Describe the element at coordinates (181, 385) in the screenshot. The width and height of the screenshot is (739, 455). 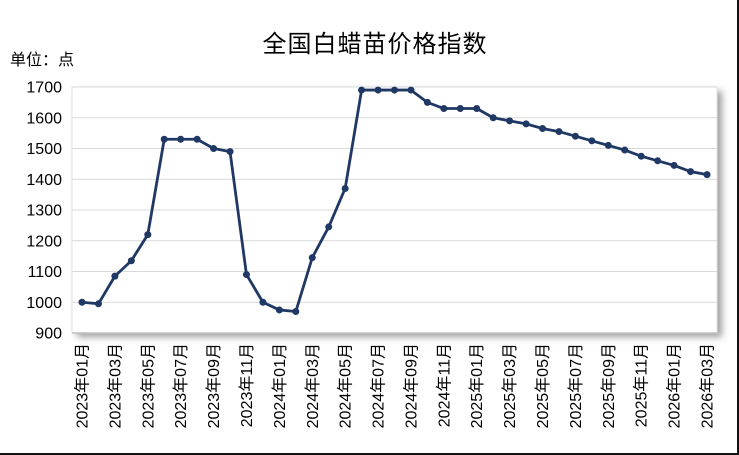
I see `x-tick-label: 2023年07月` at that location.